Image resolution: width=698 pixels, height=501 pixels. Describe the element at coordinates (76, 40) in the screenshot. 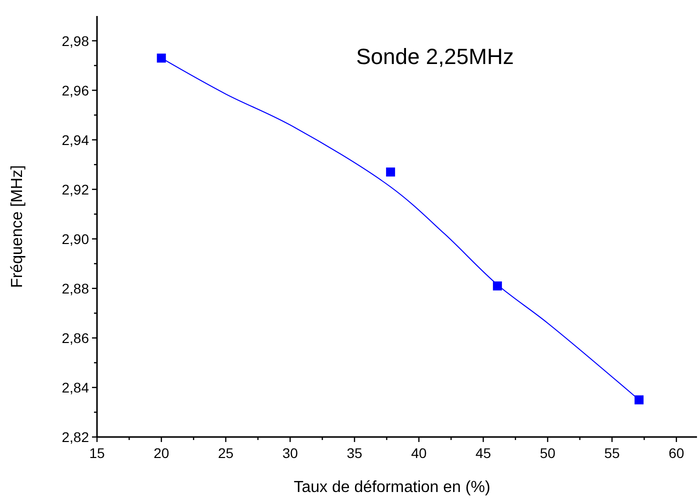

I see `y-tick-label: 2,98` at that location.